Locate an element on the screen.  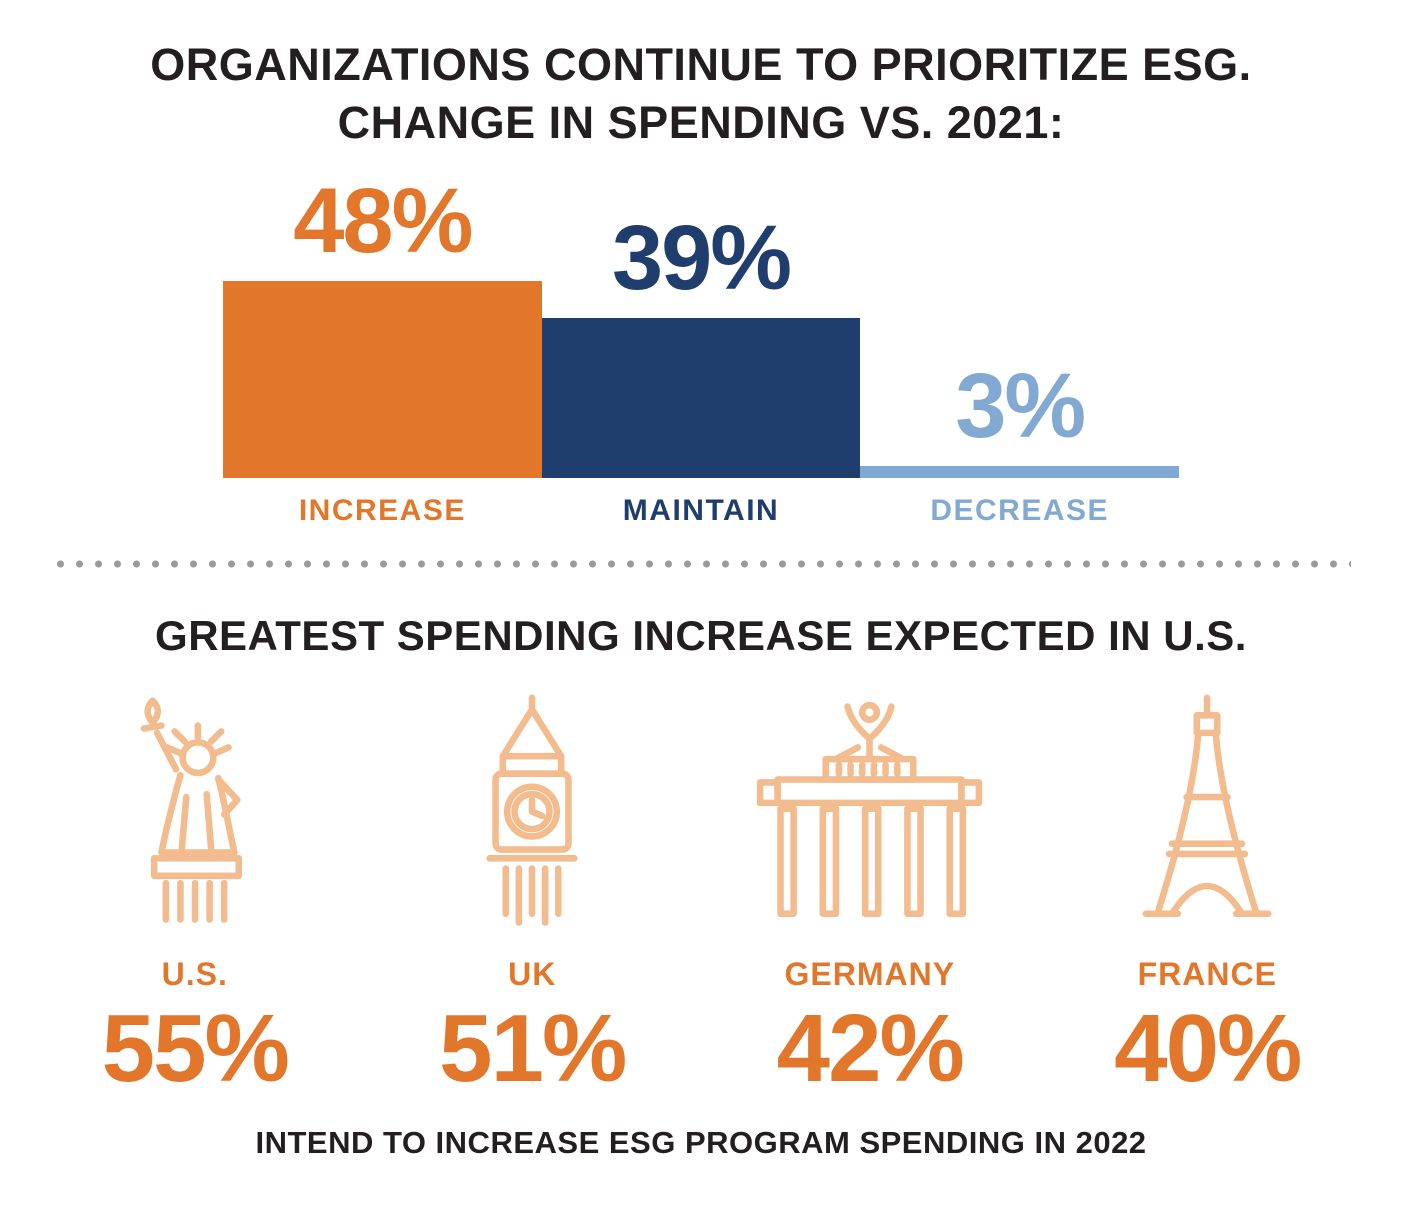
dotted-divider is located at coordinates (701, 563).